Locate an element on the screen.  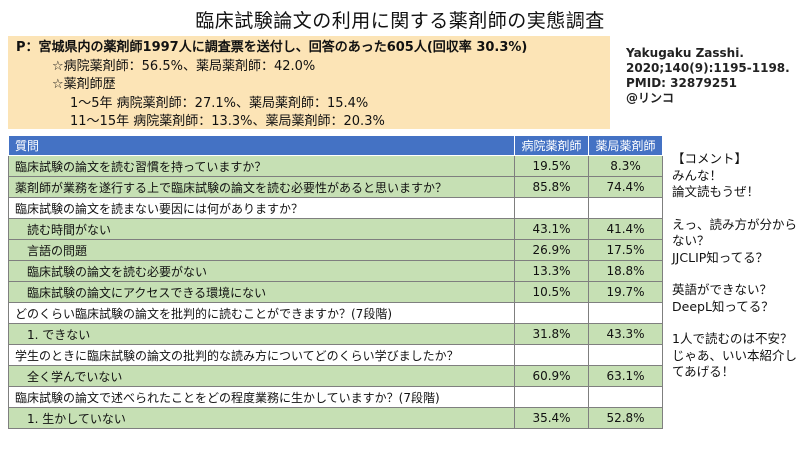
row-pharmacy-value: 52.8% is located at coordinates (625, 418).